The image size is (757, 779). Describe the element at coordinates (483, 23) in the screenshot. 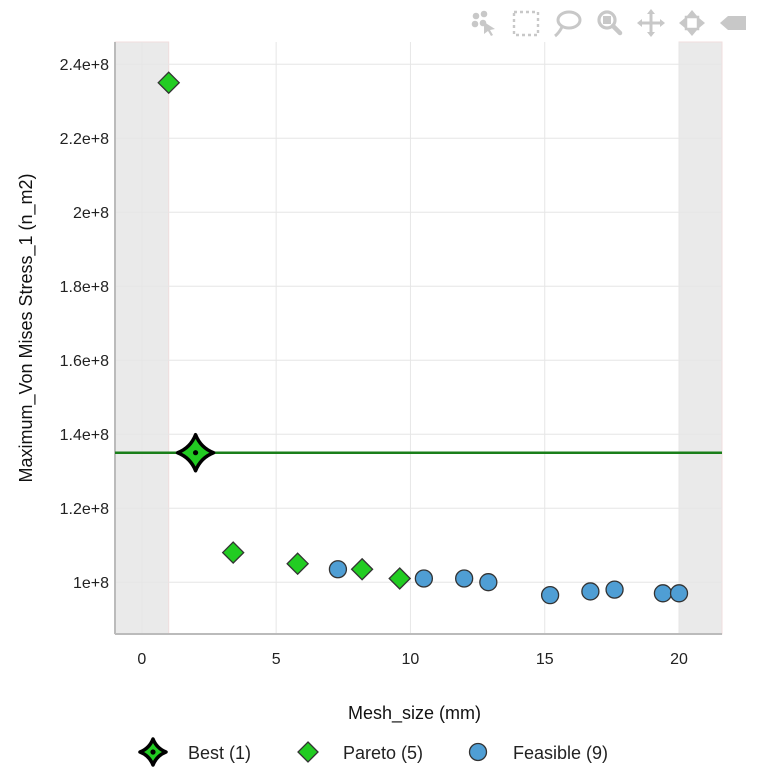

I see `select-points-icon` at that location.